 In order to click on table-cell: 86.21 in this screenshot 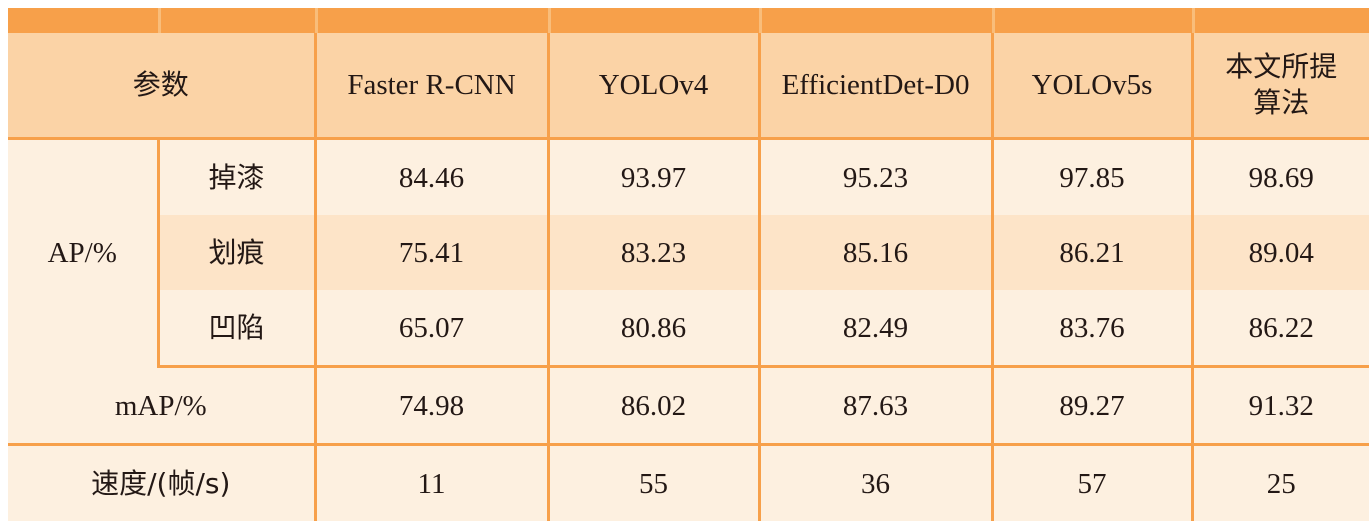, I will do `click(1091, 252)`.